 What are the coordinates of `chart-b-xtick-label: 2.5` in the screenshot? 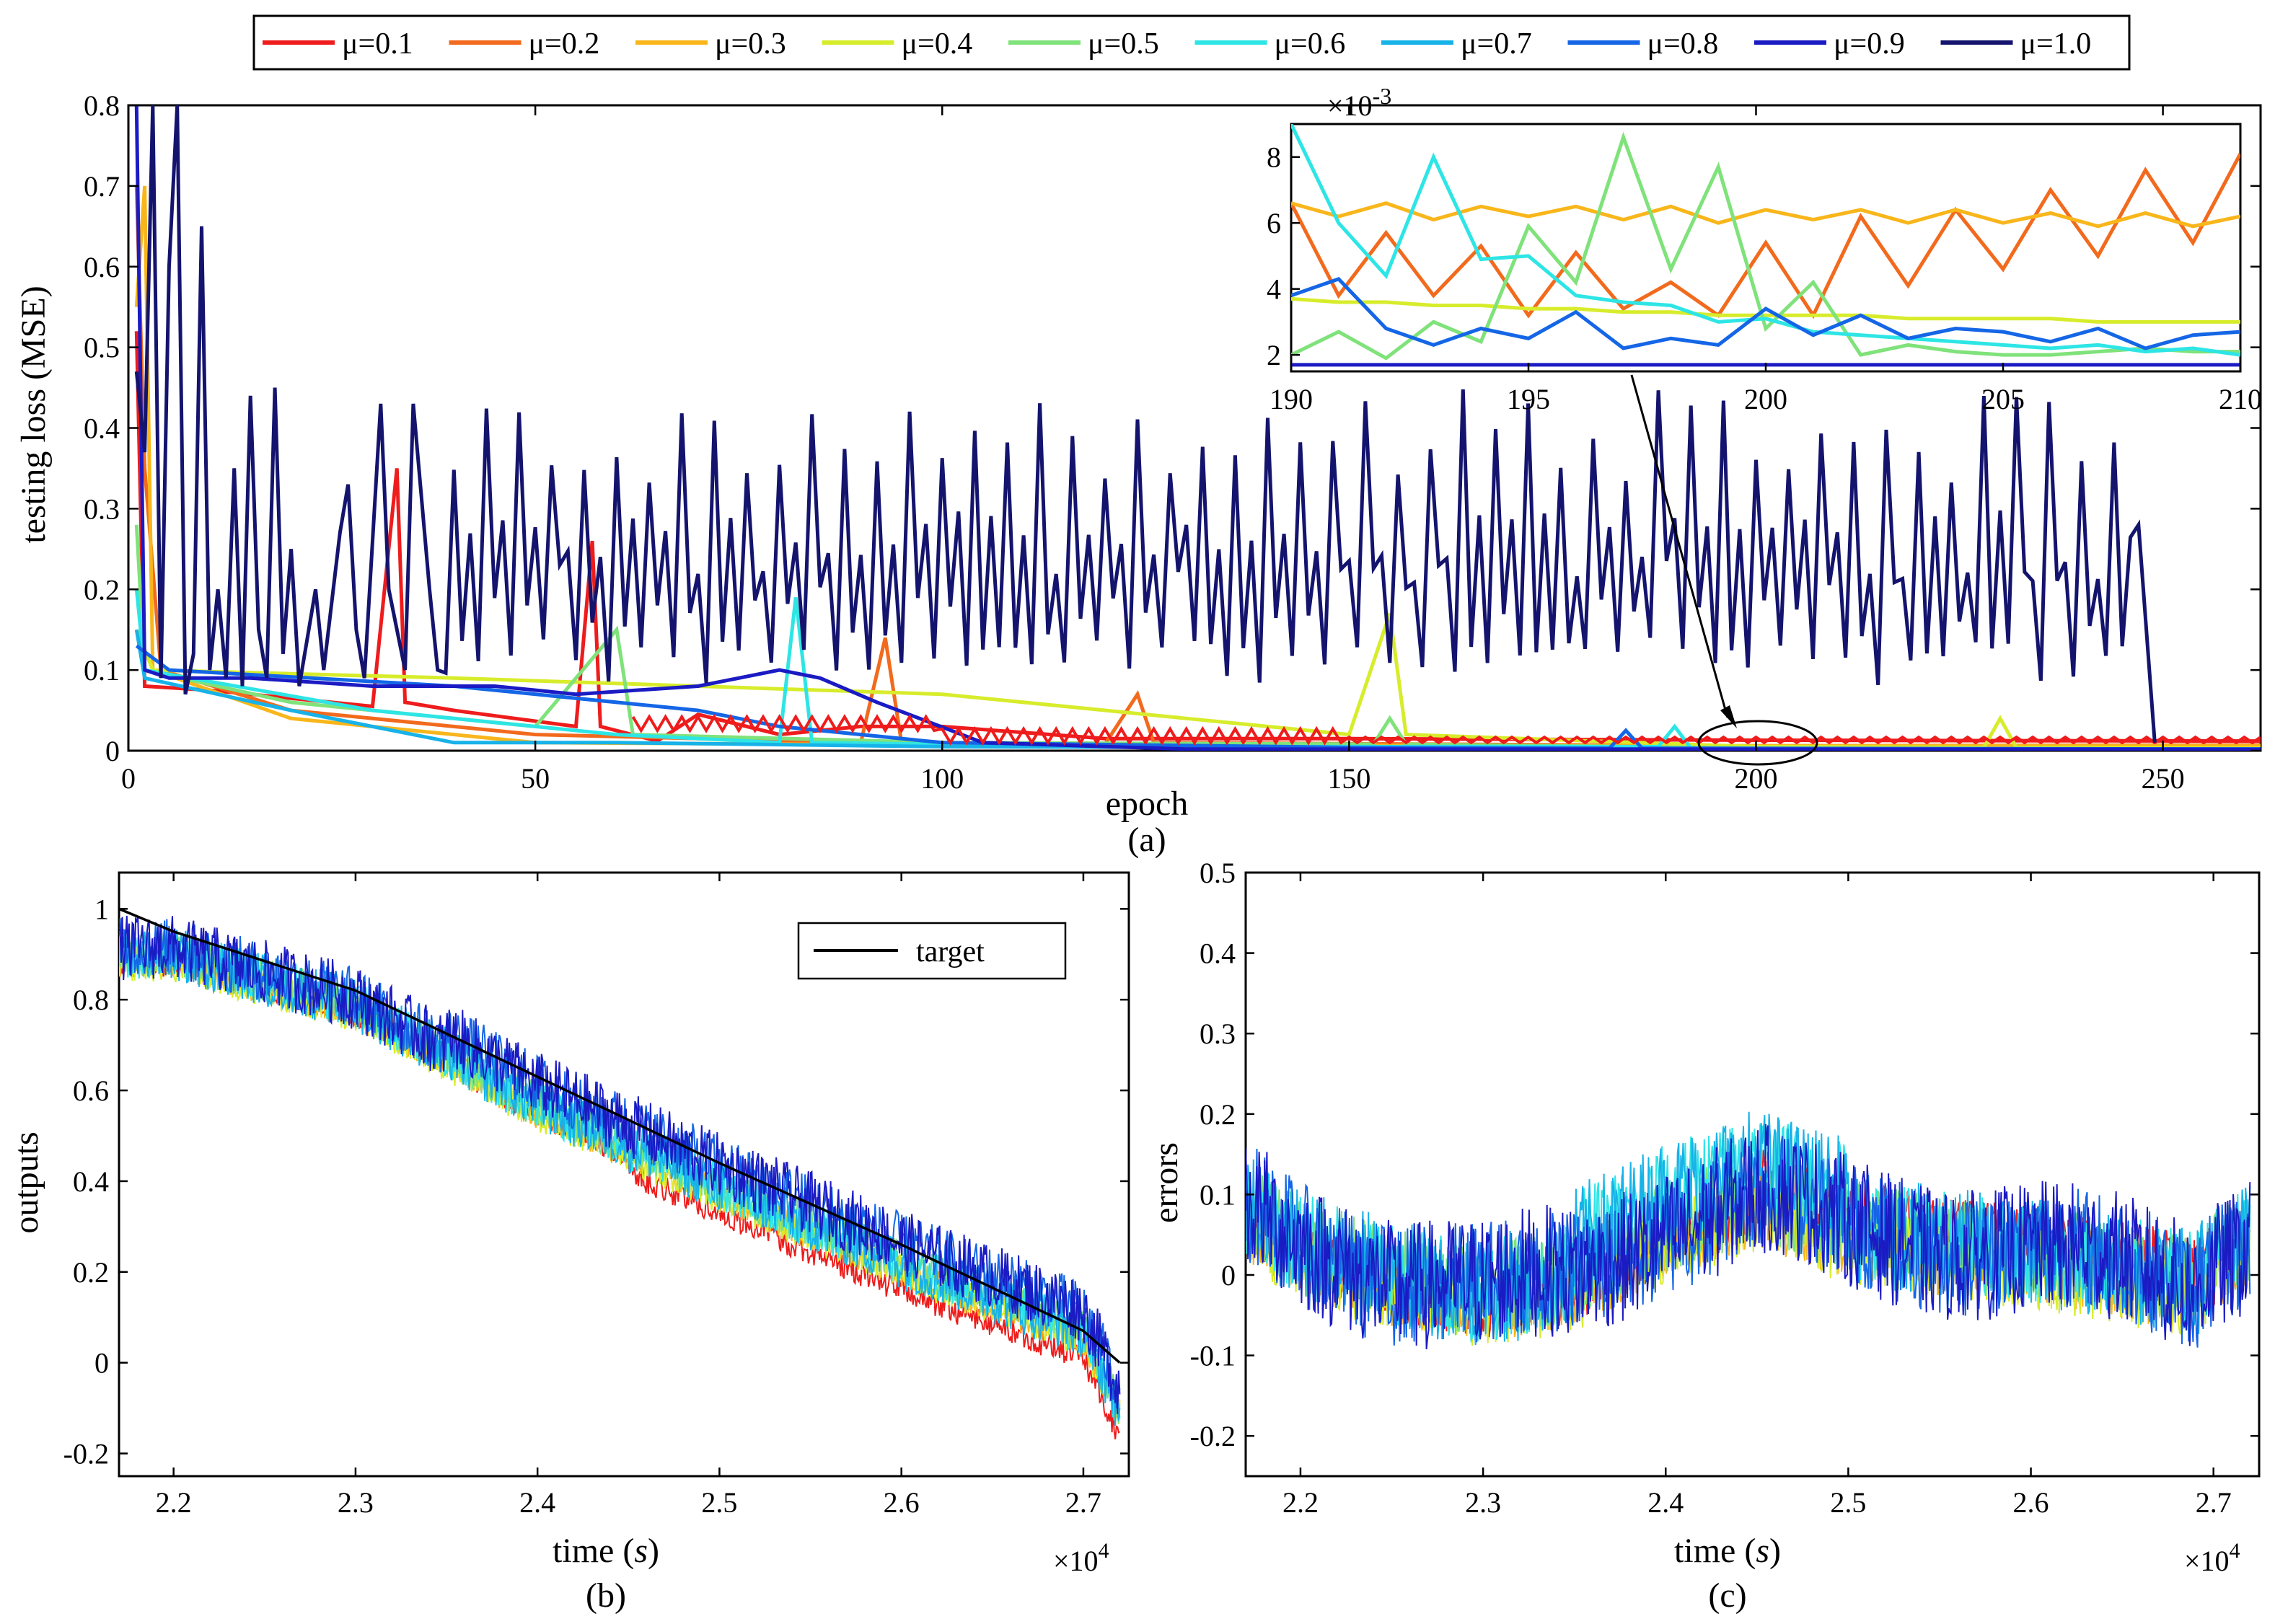 It's located at (719, 1503).